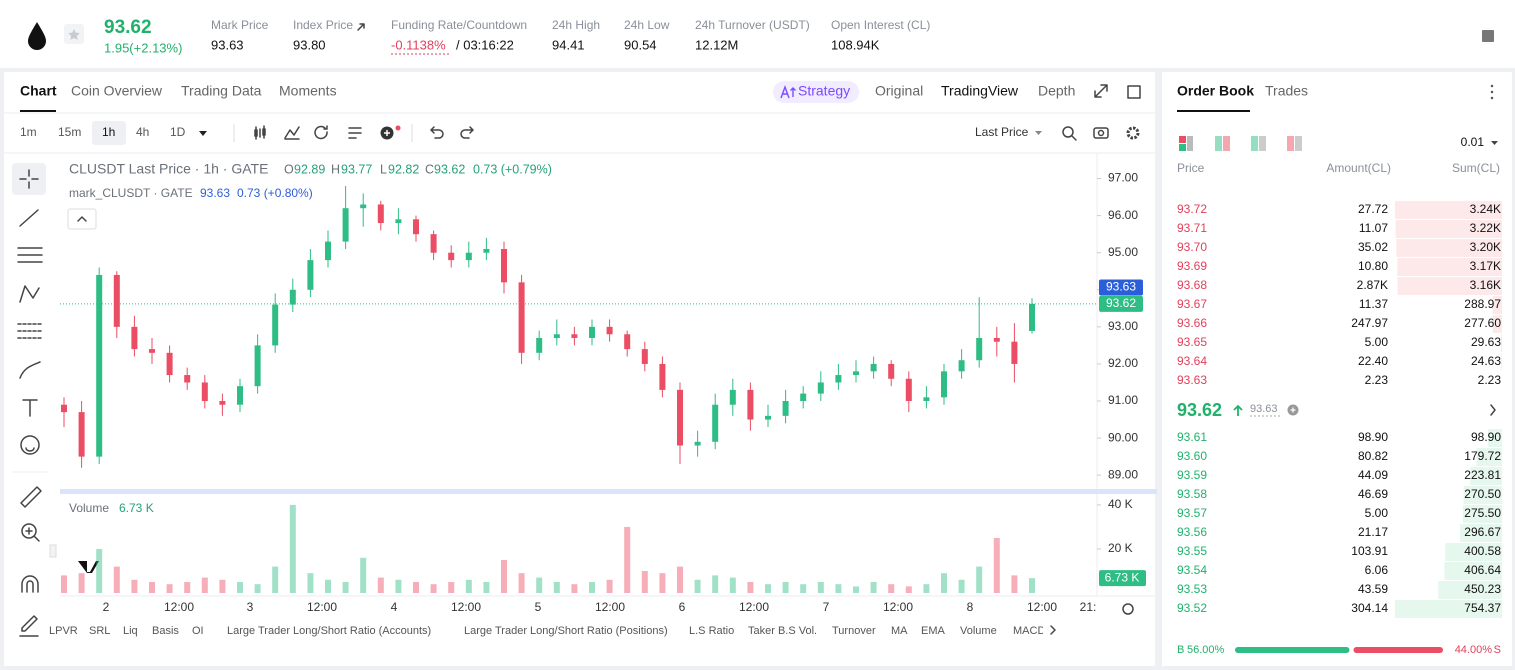  I want to click on collapse-legend, so click(82, 219).